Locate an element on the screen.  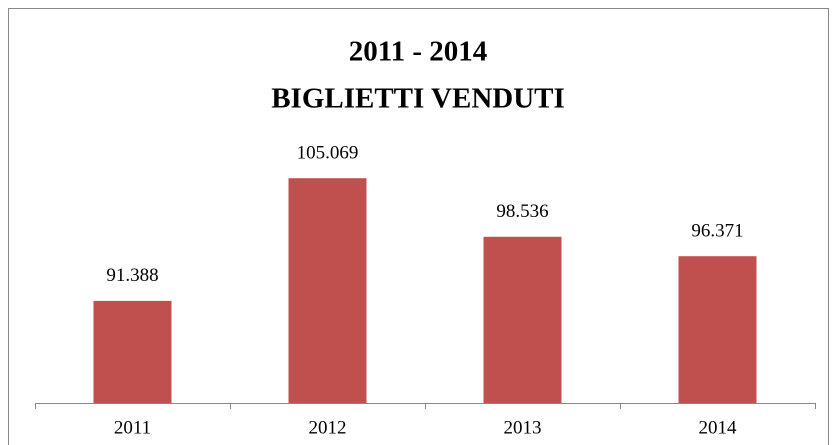
x-tick-label: 2012 is located at coordinates (328, 427).